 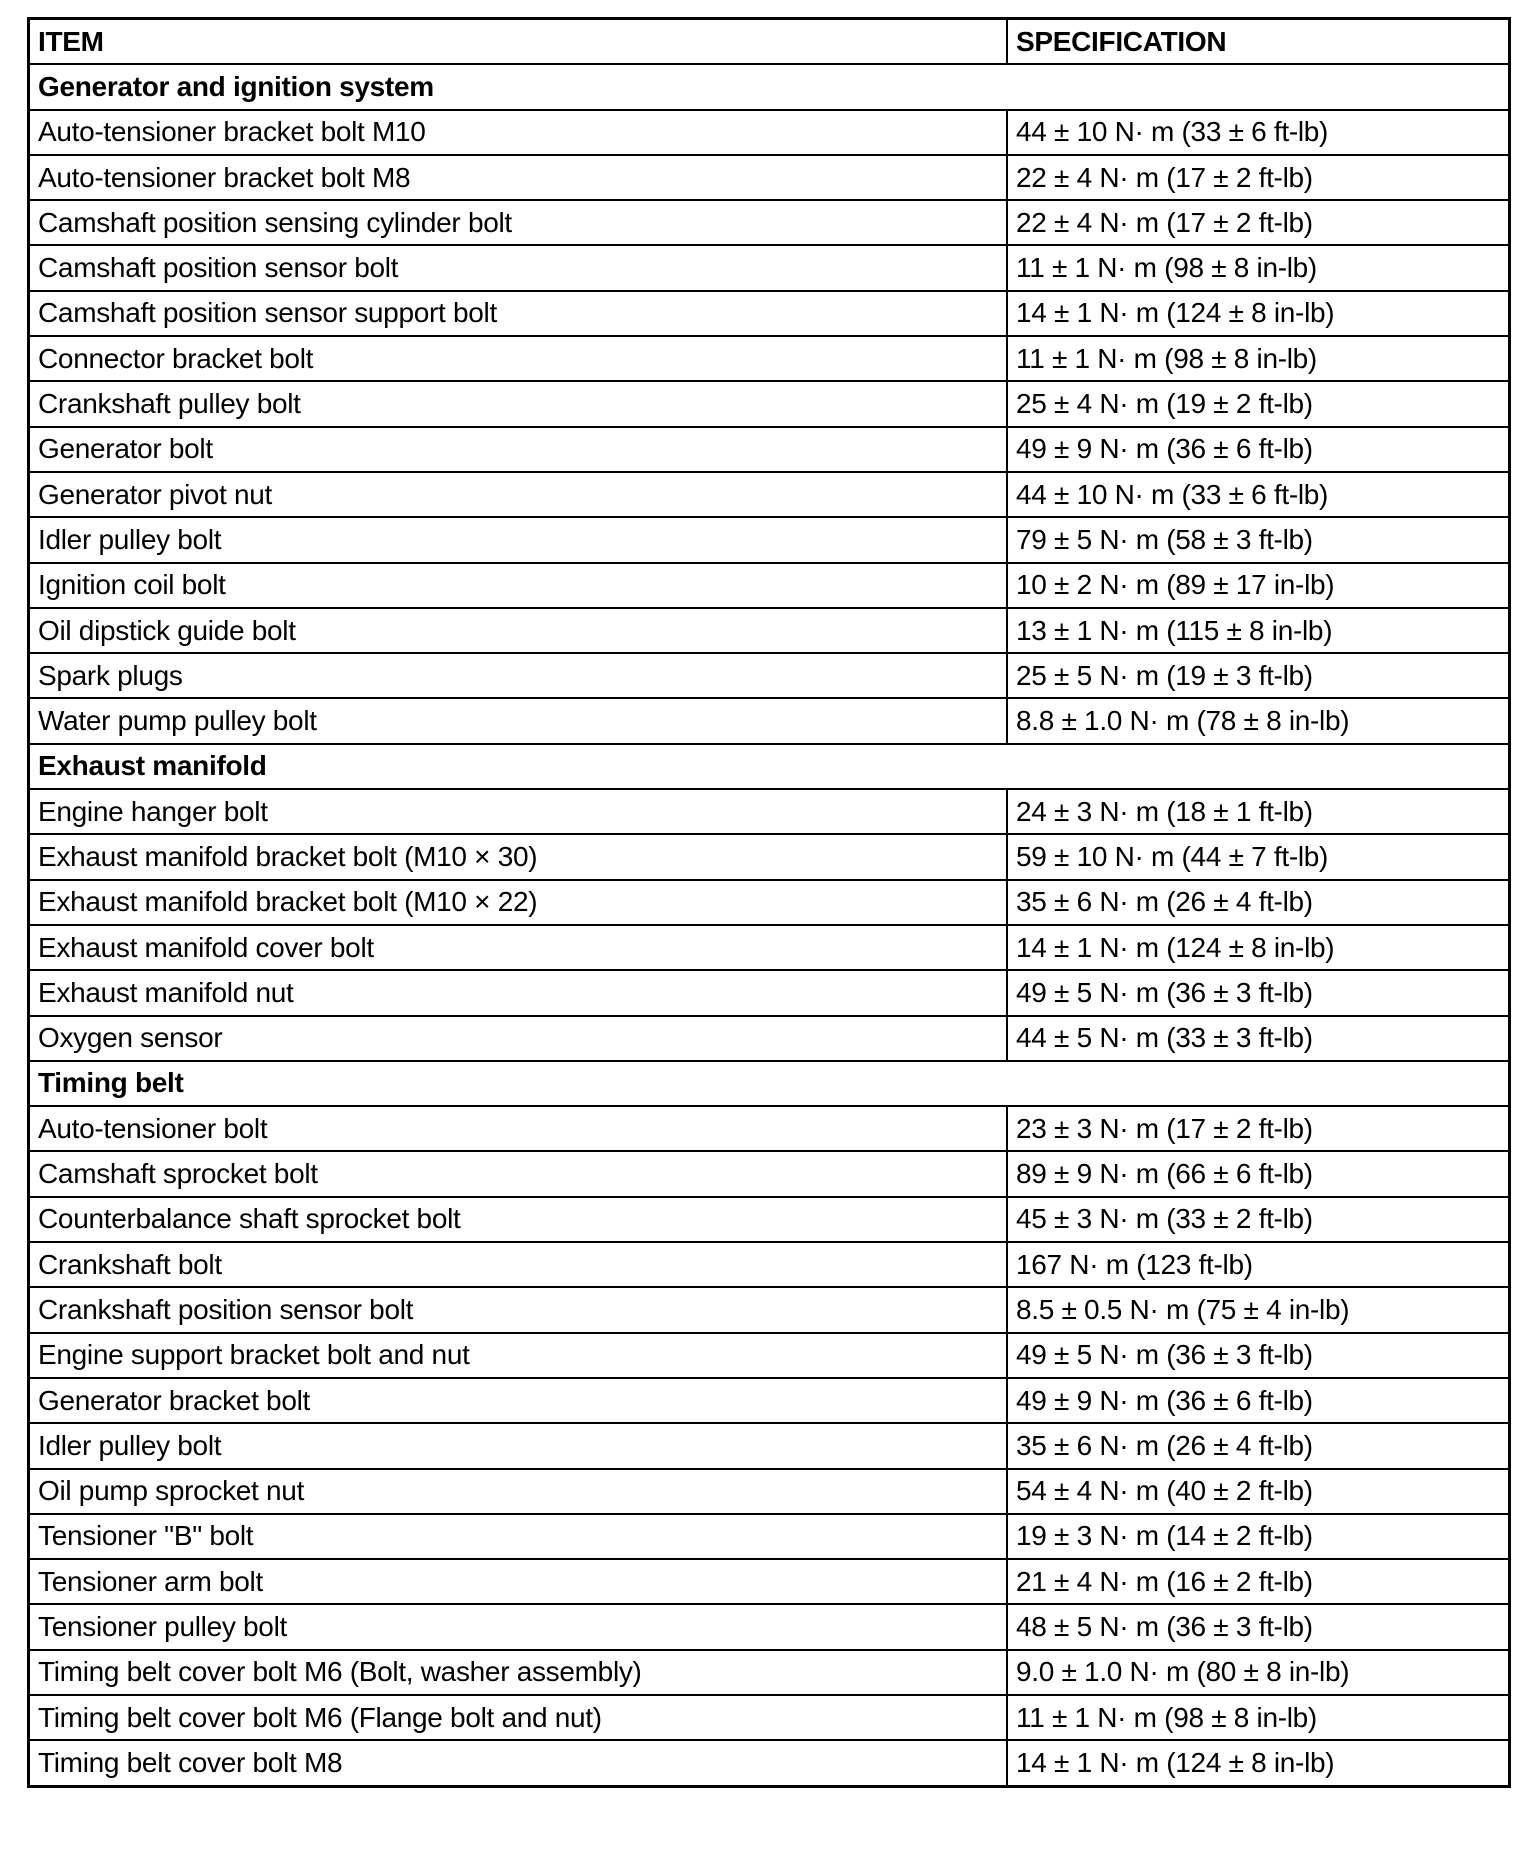 I want to click on header-row: ITEM SPECIFICATION, so click(x=769, y=41).